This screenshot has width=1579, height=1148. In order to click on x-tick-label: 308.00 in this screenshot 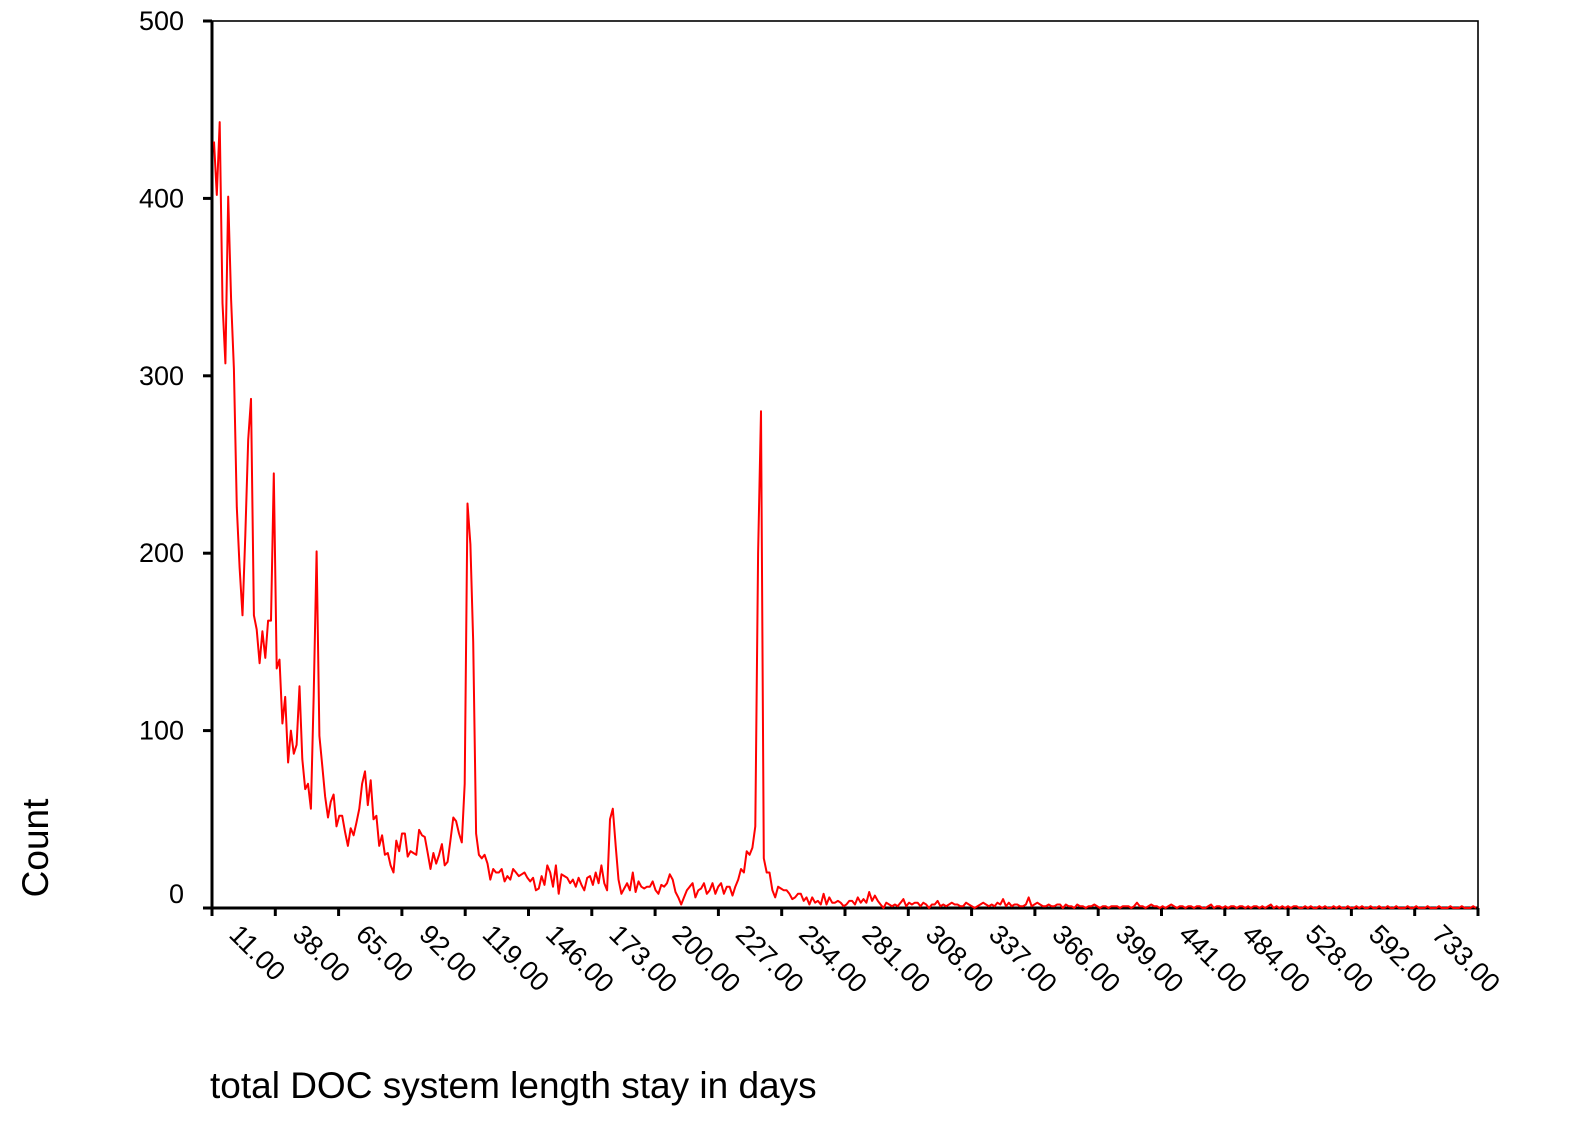, I will do `click(960, 959)`.